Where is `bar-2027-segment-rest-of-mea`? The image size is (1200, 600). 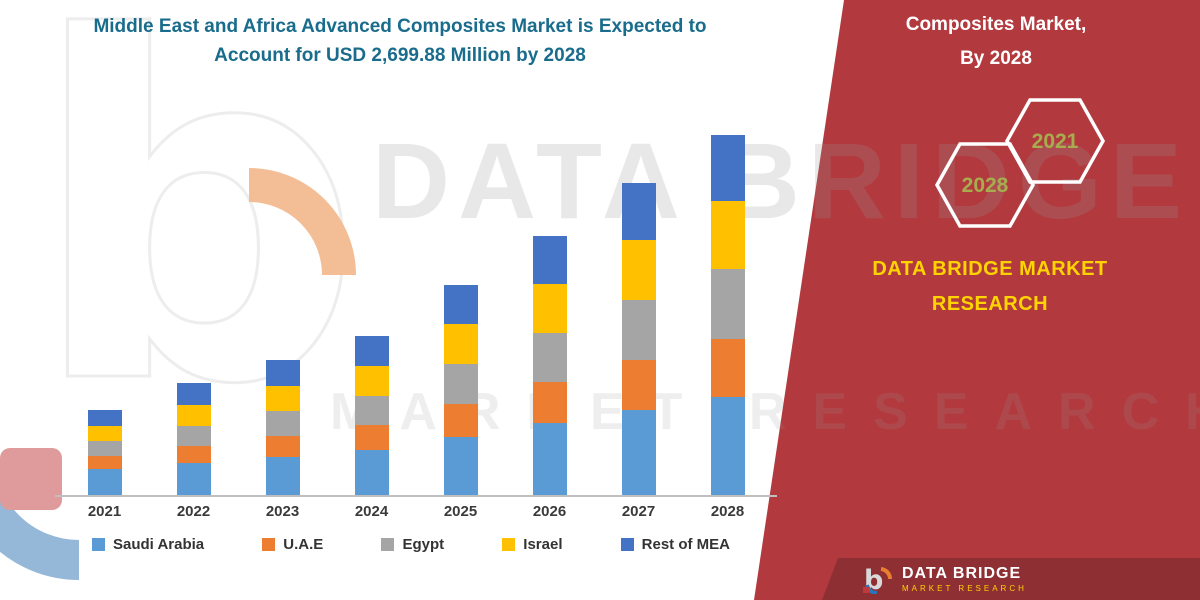 bar-2027-segment-rest-of-mea is located at coordinates (638, 212).